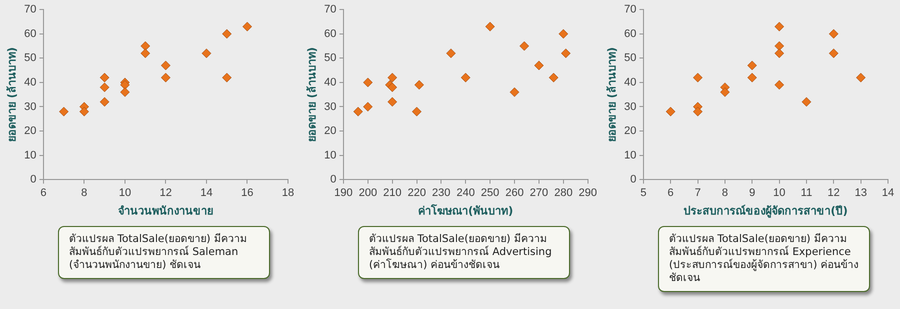 The height and width of the screenshot is (309, 900). What do you see at coordinates (441, 193) in the screenshot?
I see `x-tick-label: 230` at bounding box center [441, 193].